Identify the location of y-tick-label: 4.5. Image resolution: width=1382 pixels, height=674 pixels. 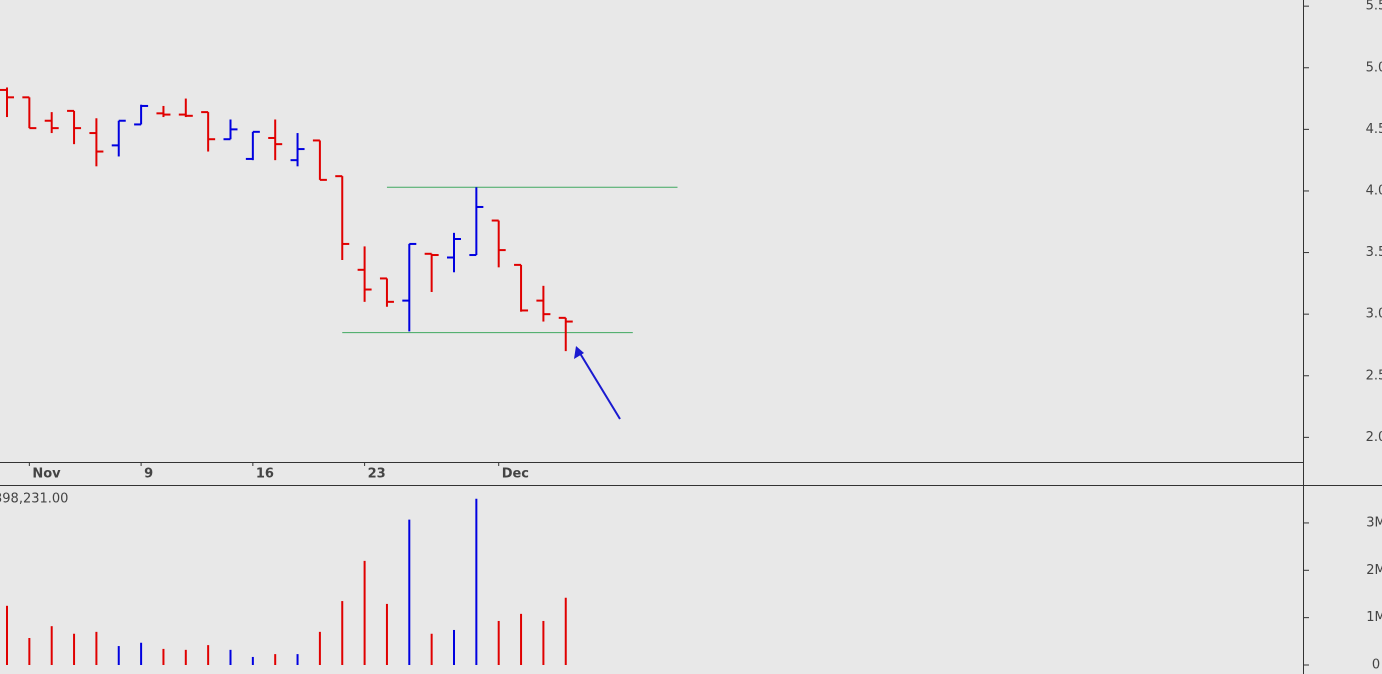
(1374, 129).